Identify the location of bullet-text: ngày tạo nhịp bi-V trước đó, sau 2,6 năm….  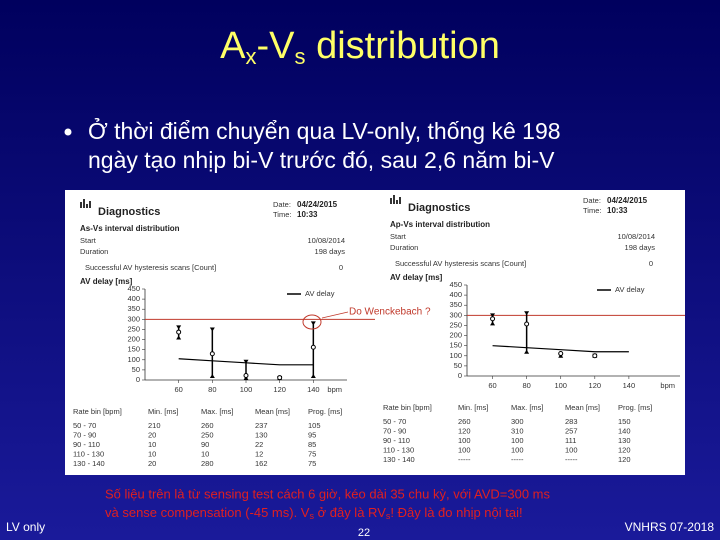
(321, 160).